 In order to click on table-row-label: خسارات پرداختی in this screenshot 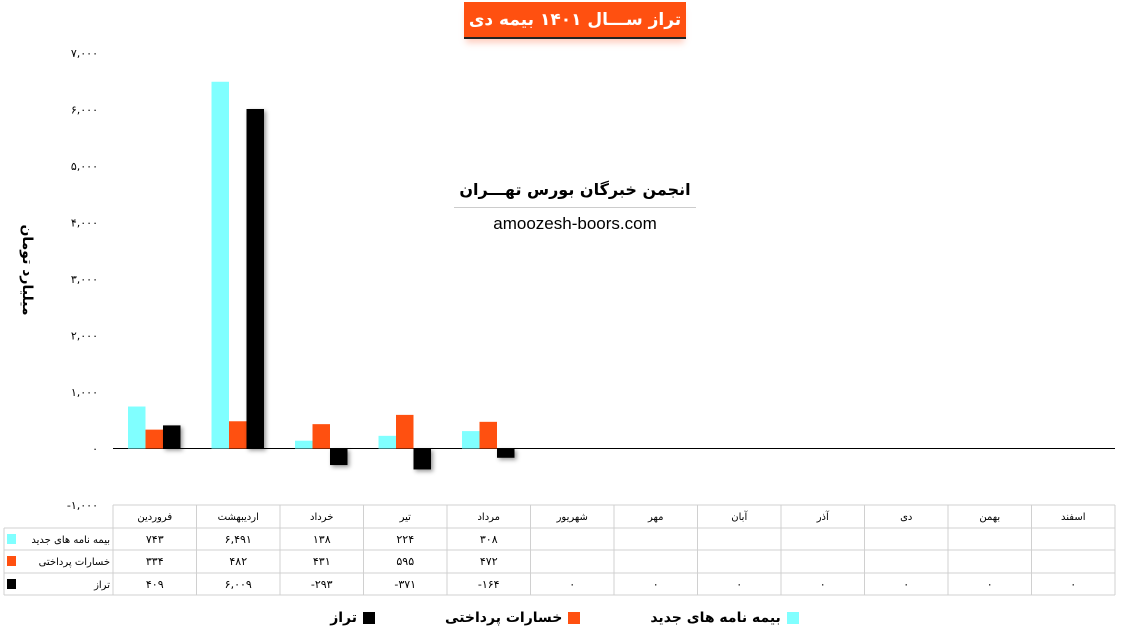, I will do `click(74, 562)`.